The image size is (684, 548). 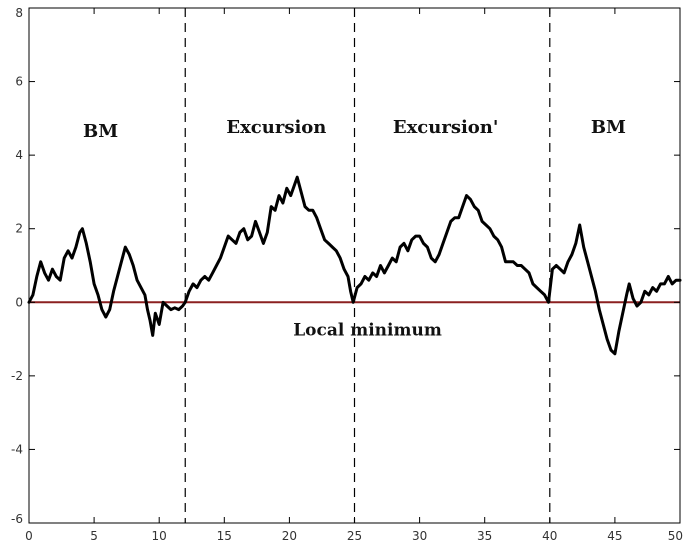 What do you see at coordinates (19, 229) in the screenshot?
I see `y-tick-label-4: 2` at bounding box center [19, 229].